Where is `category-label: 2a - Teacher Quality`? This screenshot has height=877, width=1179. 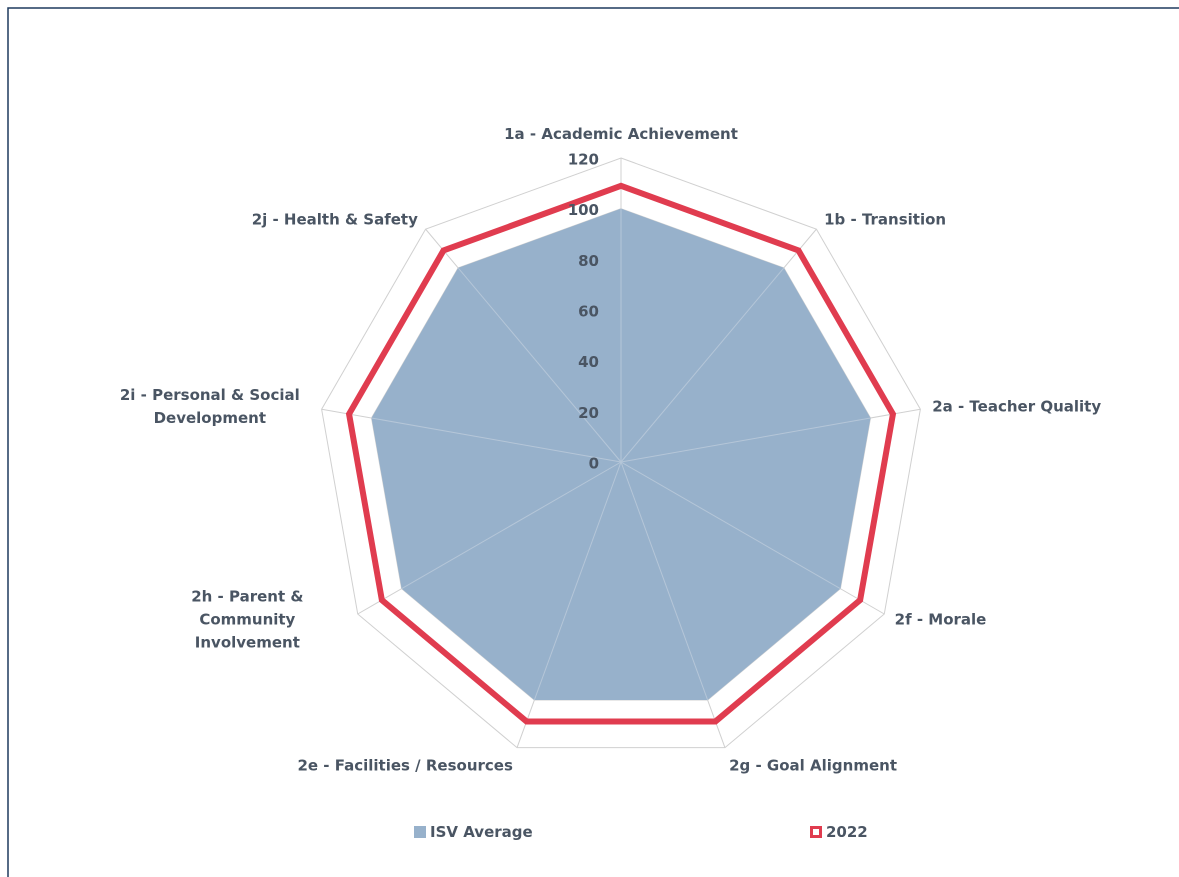 category-label: 2a - Teacher Quality is located at coordinates (1017, 406).